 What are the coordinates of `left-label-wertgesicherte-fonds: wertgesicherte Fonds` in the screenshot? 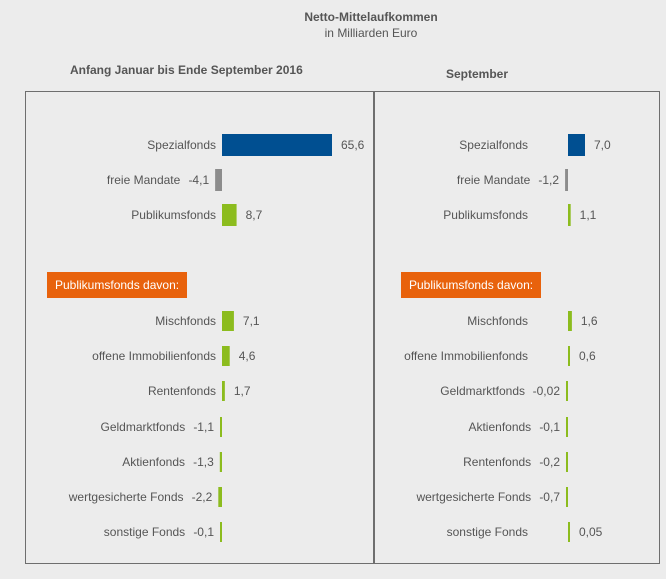 It's located at (126, 497).